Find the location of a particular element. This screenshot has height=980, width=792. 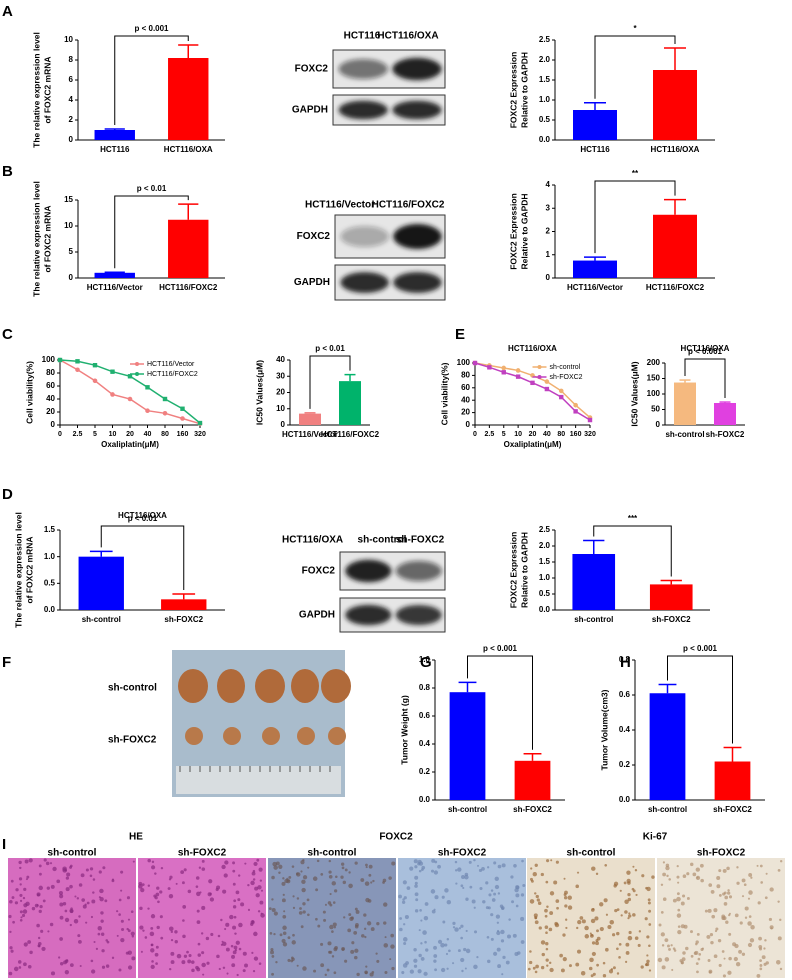

y-tick-label: 0.6 is located at coordinates (625, 694).